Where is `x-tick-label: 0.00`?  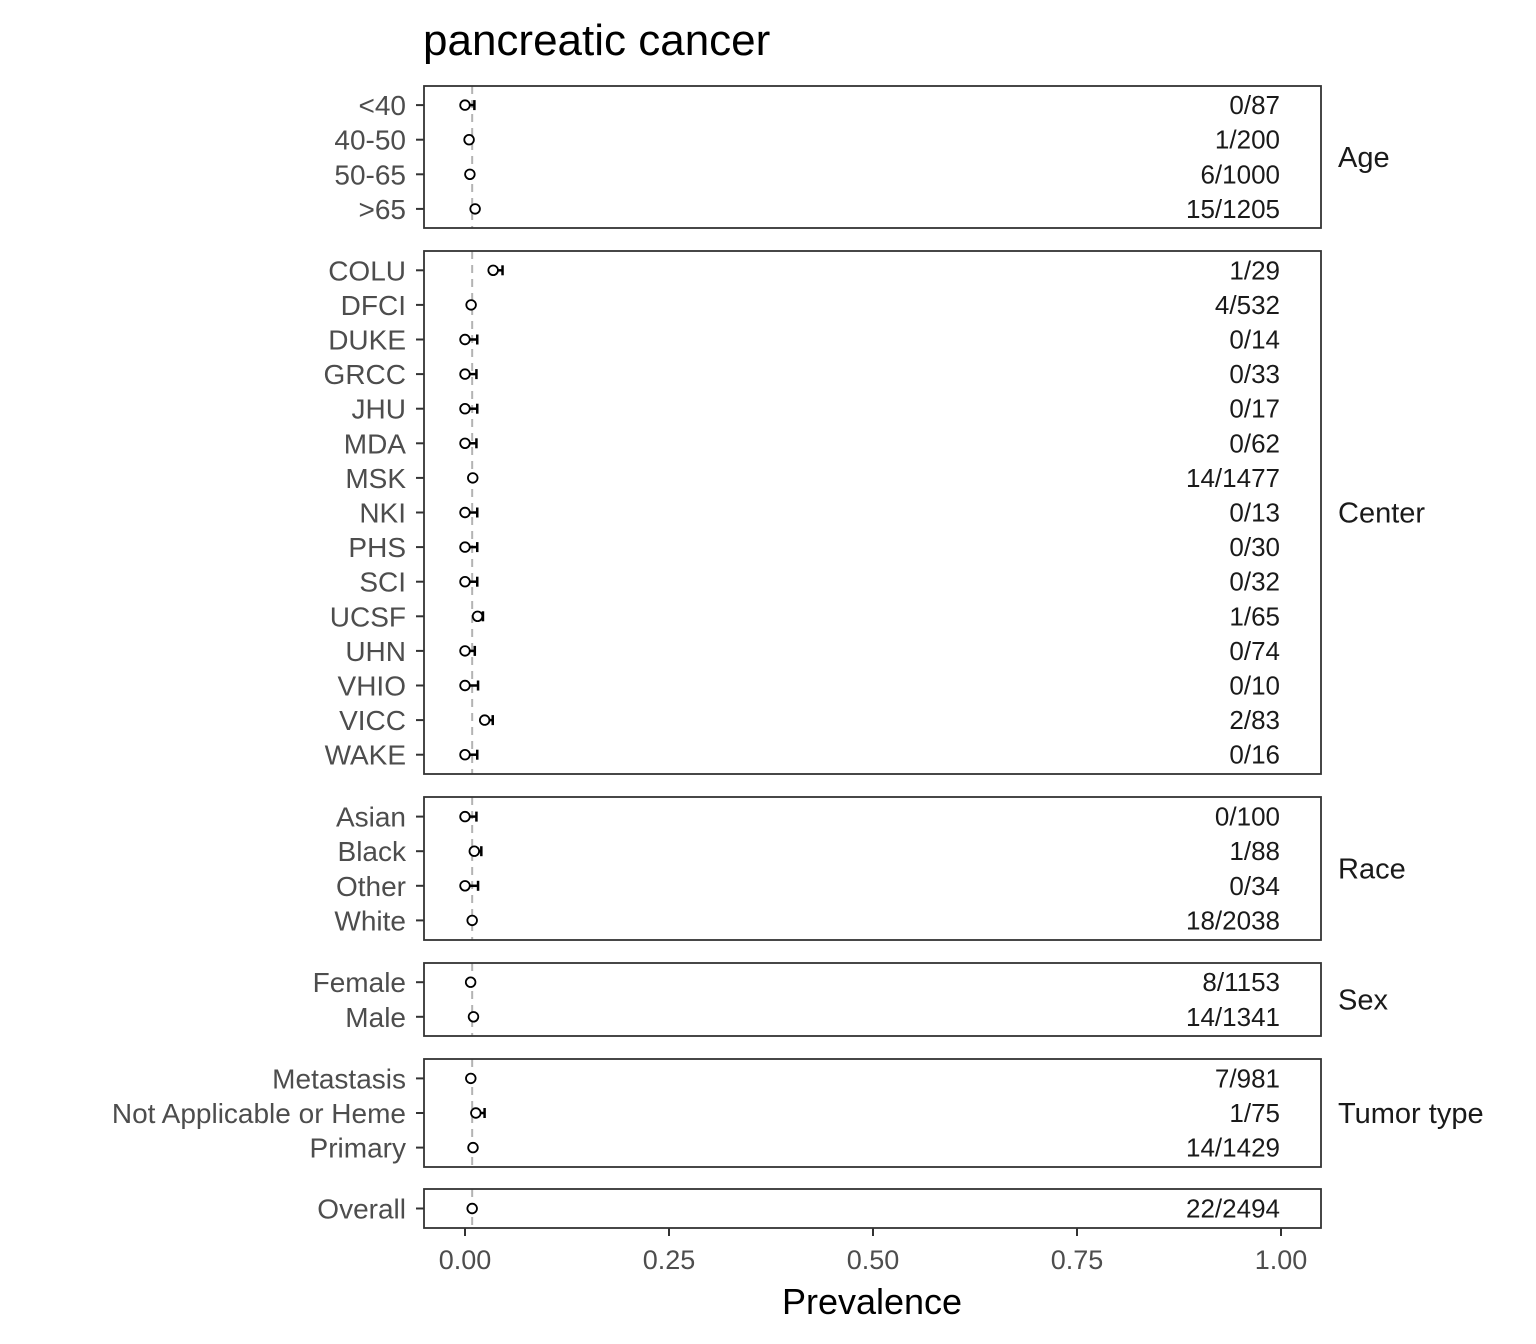
x-tick-label: 0.00 is located at coordinates (465, 1260).